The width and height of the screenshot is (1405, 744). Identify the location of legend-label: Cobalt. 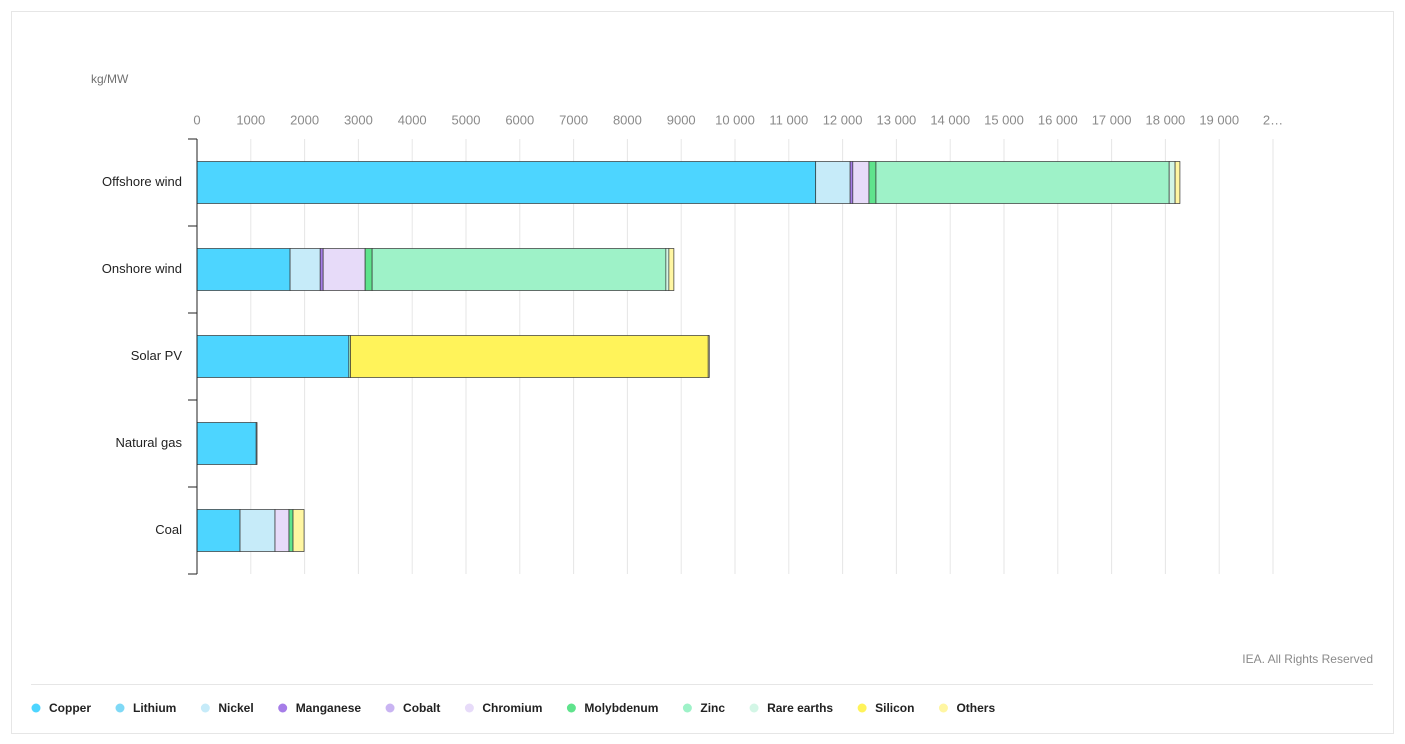
(421, 708).